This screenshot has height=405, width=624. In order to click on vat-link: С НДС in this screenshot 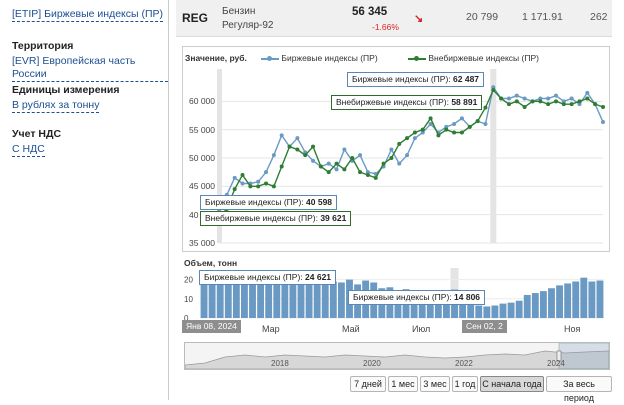, I will do `click(28, 150)`.